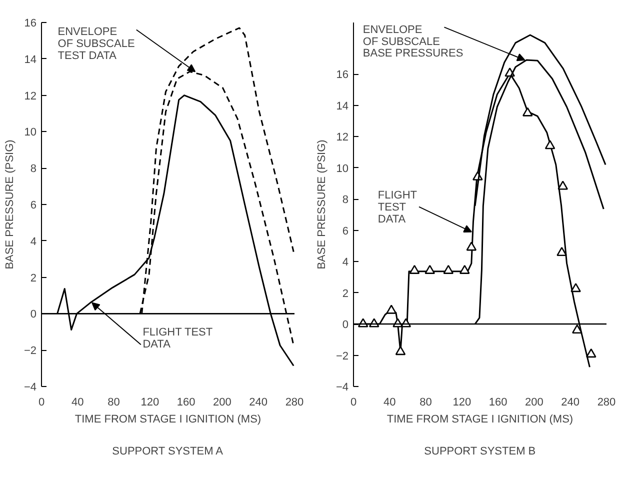  What do you see at coordinates (96, 44) in the screenshot?
I see `annotation: ENVELOPE OF SUBSCALE TEST DATA` at bounding box center [96, 44].